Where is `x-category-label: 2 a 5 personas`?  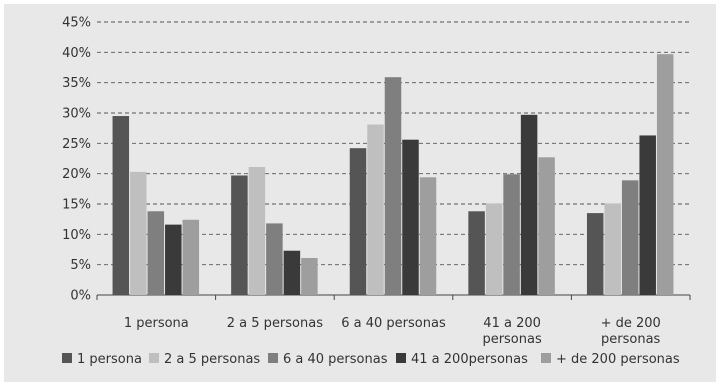
x-category-label: 2 a 5 personas is located at coordinates (275, 323).